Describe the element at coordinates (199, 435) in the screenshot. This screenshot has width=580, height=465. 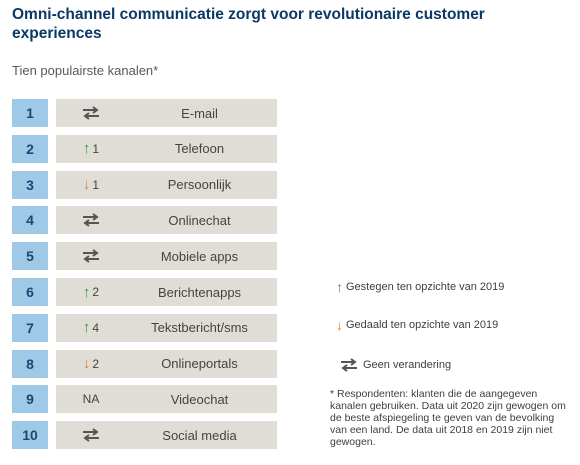
I see `channel-cell: Social media` at that location.